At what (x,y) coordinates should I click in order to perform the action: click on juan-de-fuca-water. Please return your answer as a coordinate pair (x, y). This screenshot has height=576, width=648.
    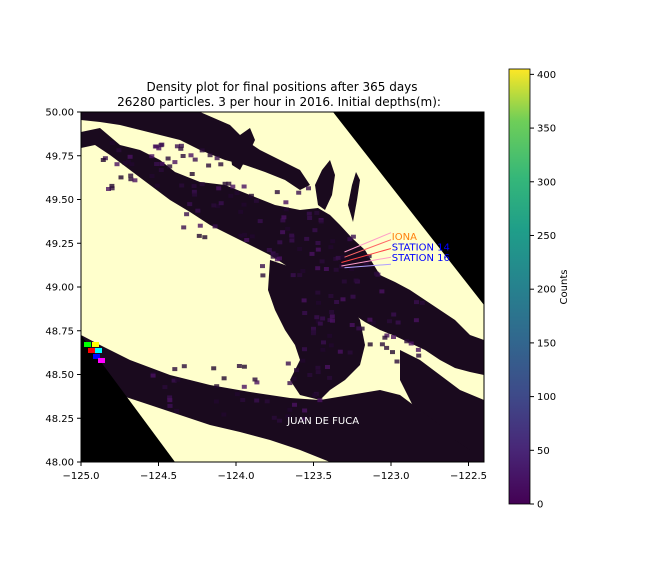
    Looking at the image, I should click on (282, 398).